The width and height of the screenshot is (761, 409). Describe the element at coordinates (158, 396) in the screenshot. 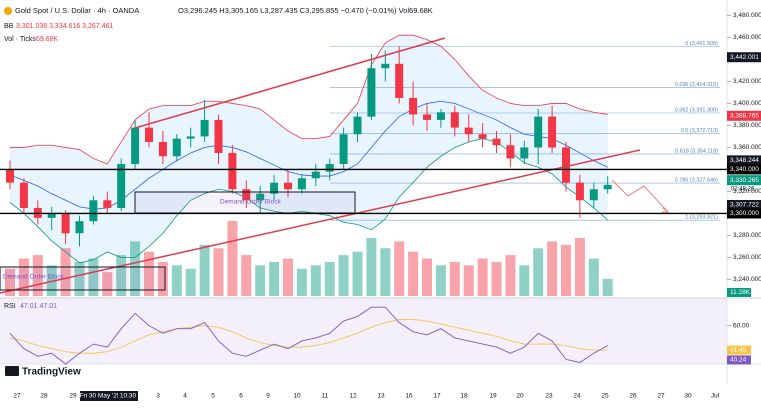

I see `time-label: 3` at that location.